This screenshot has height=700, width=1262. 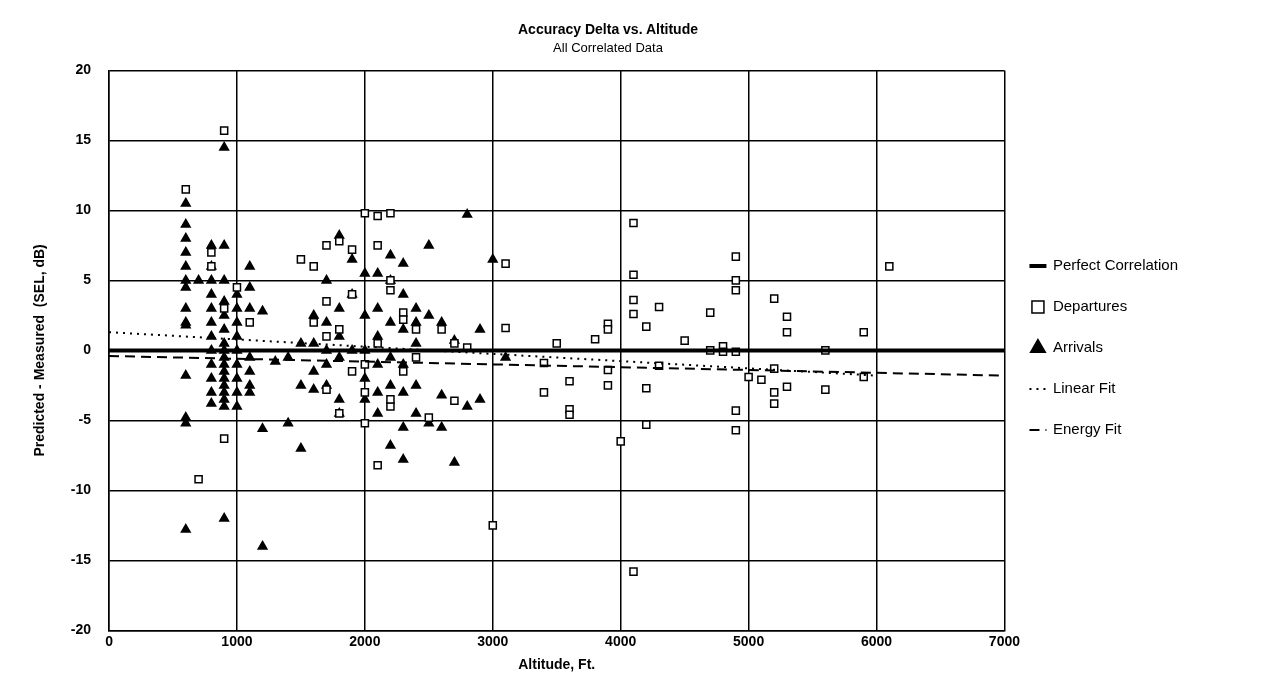 What do you see at coordinates (39, 350) in the screenshot?
I see `y-axis-title: Predicted - Measured (SEL, dB)` at bounding box center [39, 350].